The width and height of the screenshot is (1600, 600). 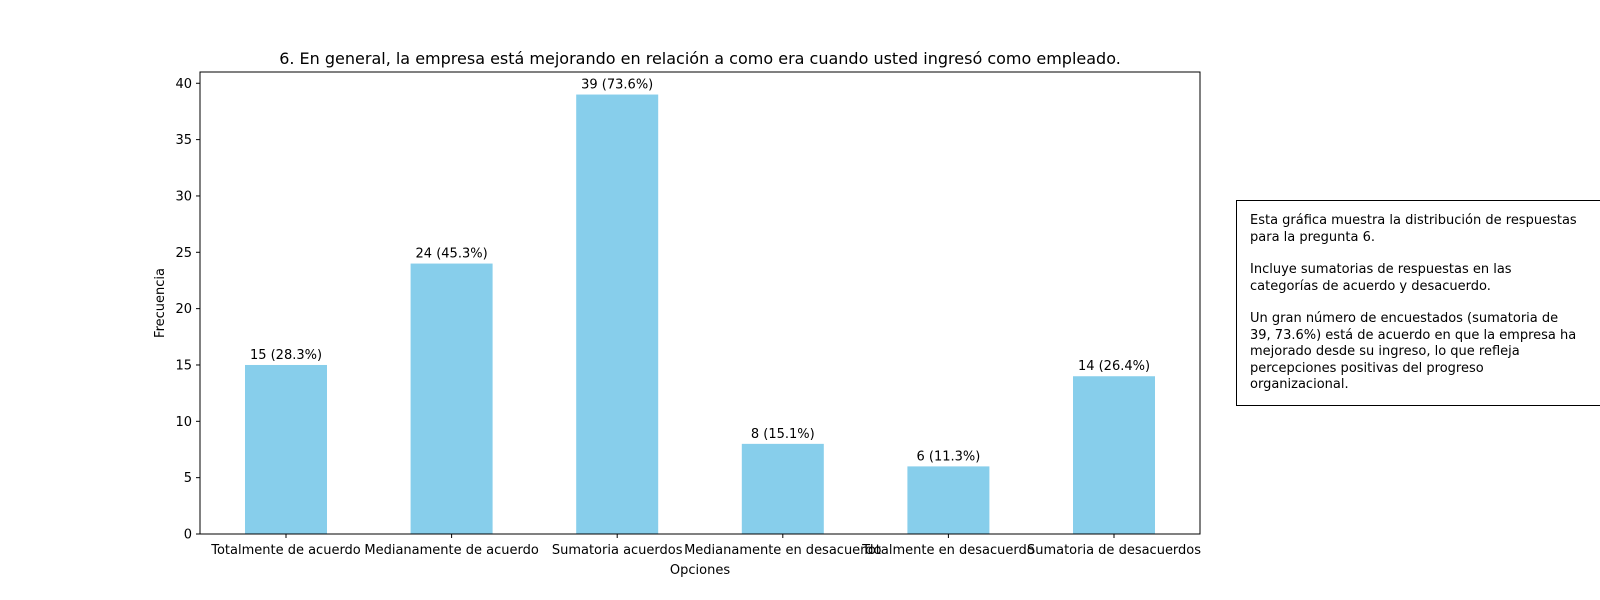 What do you see at coordinates (160, 303) in the screenshot?
I see `y-axis-label: Frecuencia` at bounding box center [160, 303].